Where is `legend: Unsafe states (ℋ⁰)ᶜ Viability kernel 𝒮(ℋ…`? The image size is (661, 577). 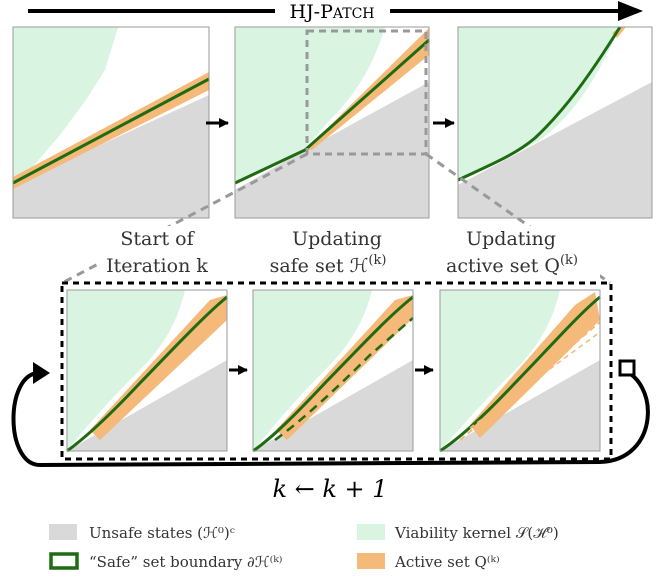 legend: Unsafe states (ℋ⁰)ᶜ Viability kernel 𝒮(ℋ… is located at coordinates (304, 547).